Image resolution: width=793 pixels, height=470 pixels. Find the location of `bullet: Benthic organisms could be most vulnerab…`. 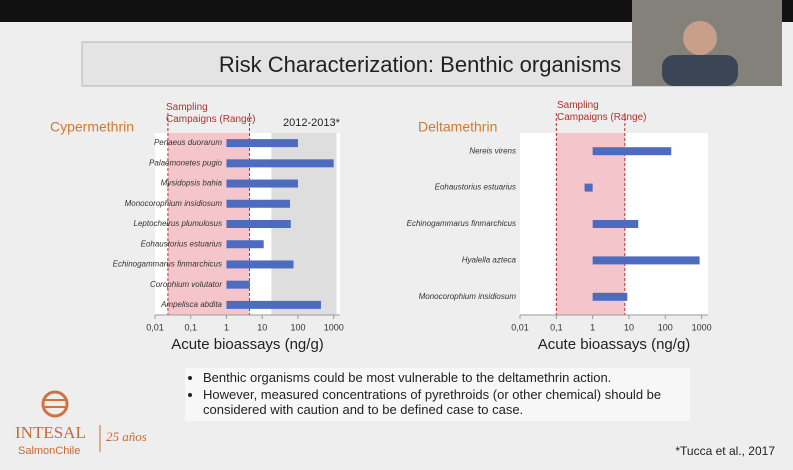

bullet: Benthic organisms could be most vulnerab… is located at coordinates (446, 377).